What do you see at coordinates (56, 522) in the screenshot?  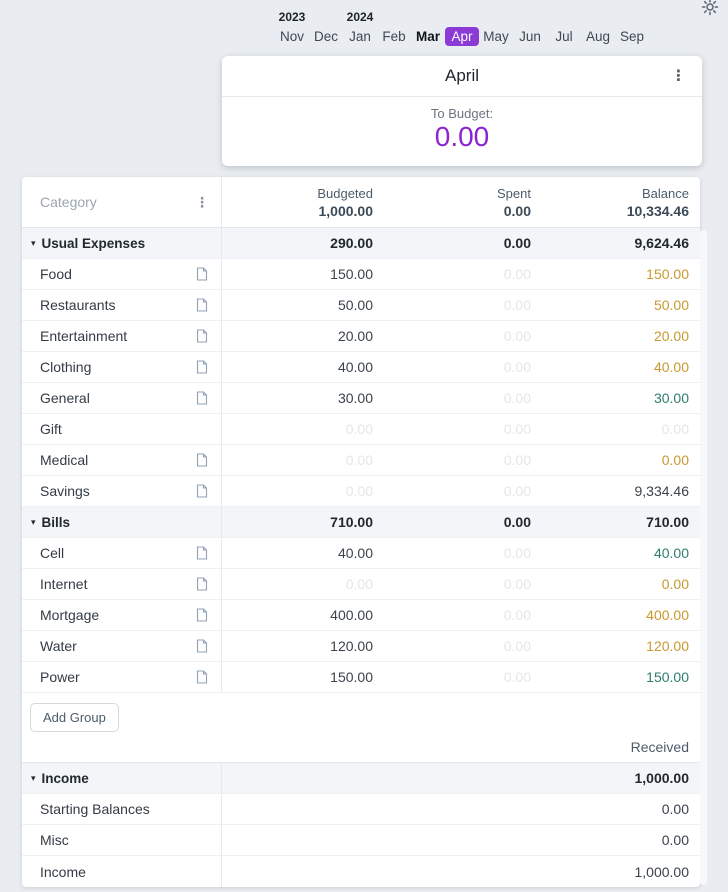 I see `group-name: Bills` at bounding box center [56, 522].